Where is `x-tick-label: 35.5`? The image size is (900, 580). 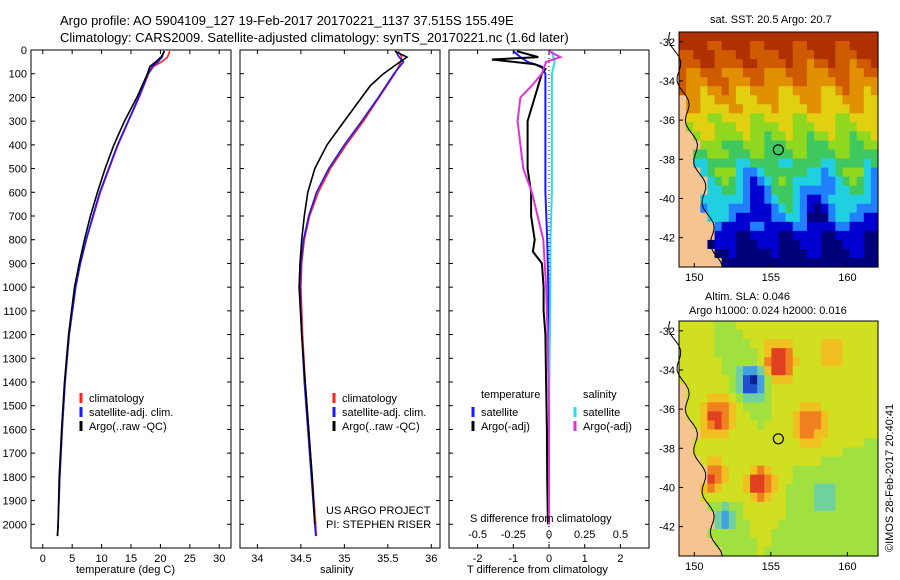 x-tick-label: 35.5 is located at coordinates (387, 559).